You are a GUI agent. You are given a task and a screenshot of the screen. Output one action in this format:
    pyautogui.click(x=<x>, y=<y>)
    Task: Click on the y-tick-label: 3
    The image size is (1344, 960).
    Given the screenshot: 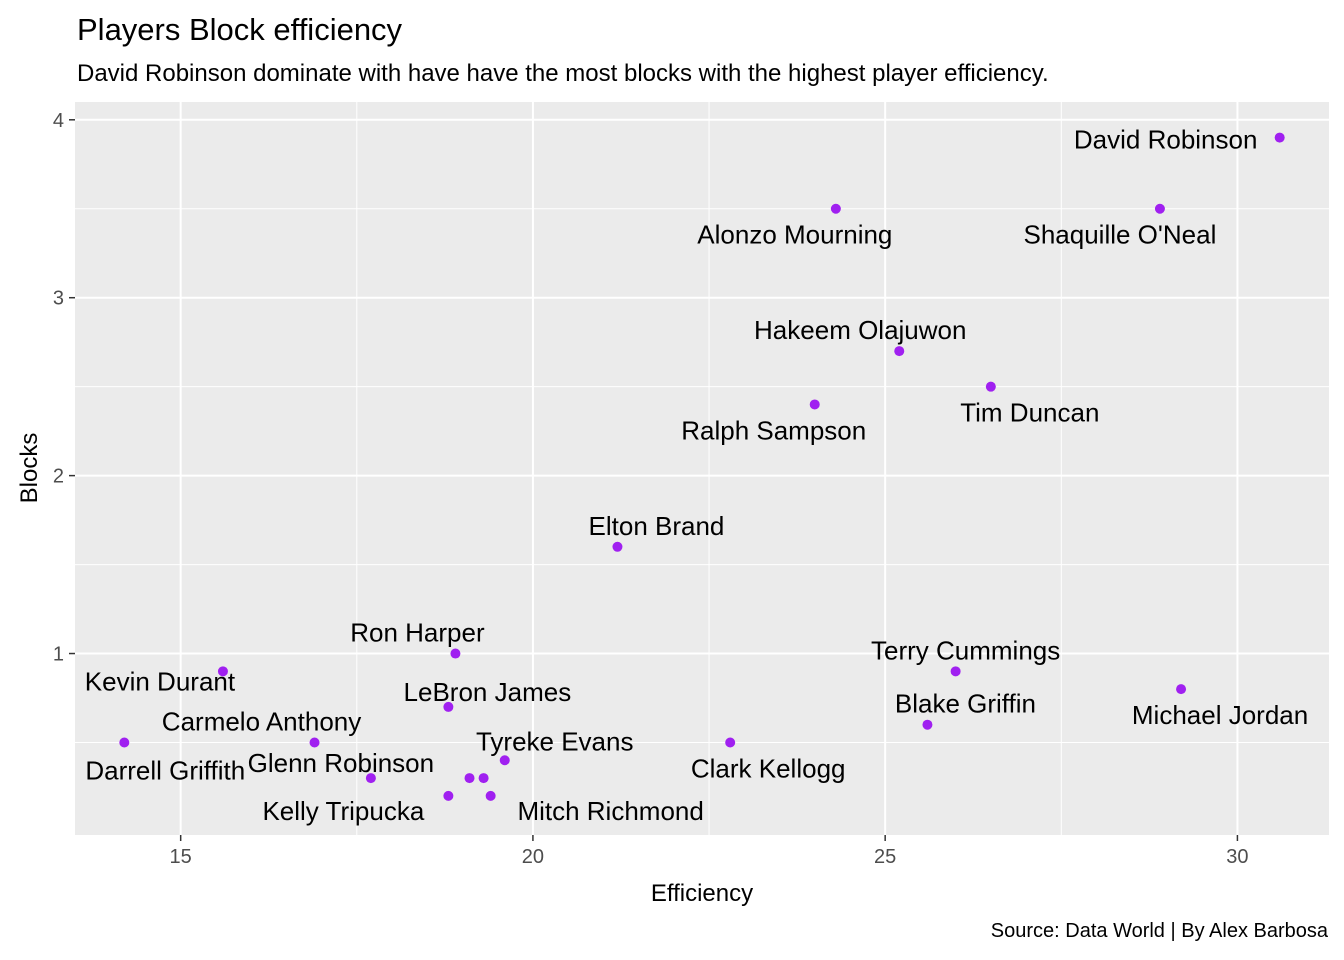 What is the action you would take?
    pyautogui.click(x=58, y=299)
    